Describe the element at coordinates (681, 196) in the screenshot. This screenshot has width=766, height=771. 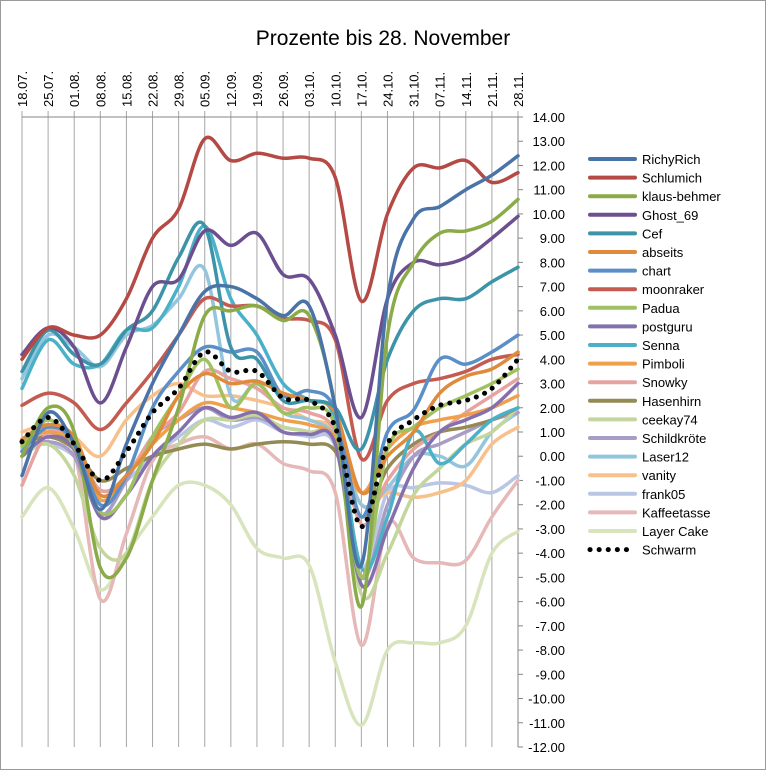
I see `legend-label-klaus-behmer: klaus-behmer` at that location.